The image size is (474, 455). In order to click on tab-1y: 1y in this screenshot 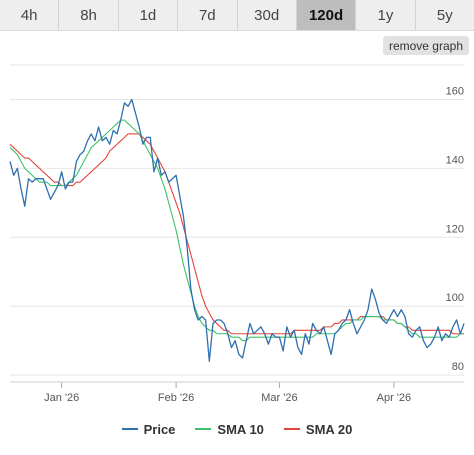, I will do `click(386, 15)`.